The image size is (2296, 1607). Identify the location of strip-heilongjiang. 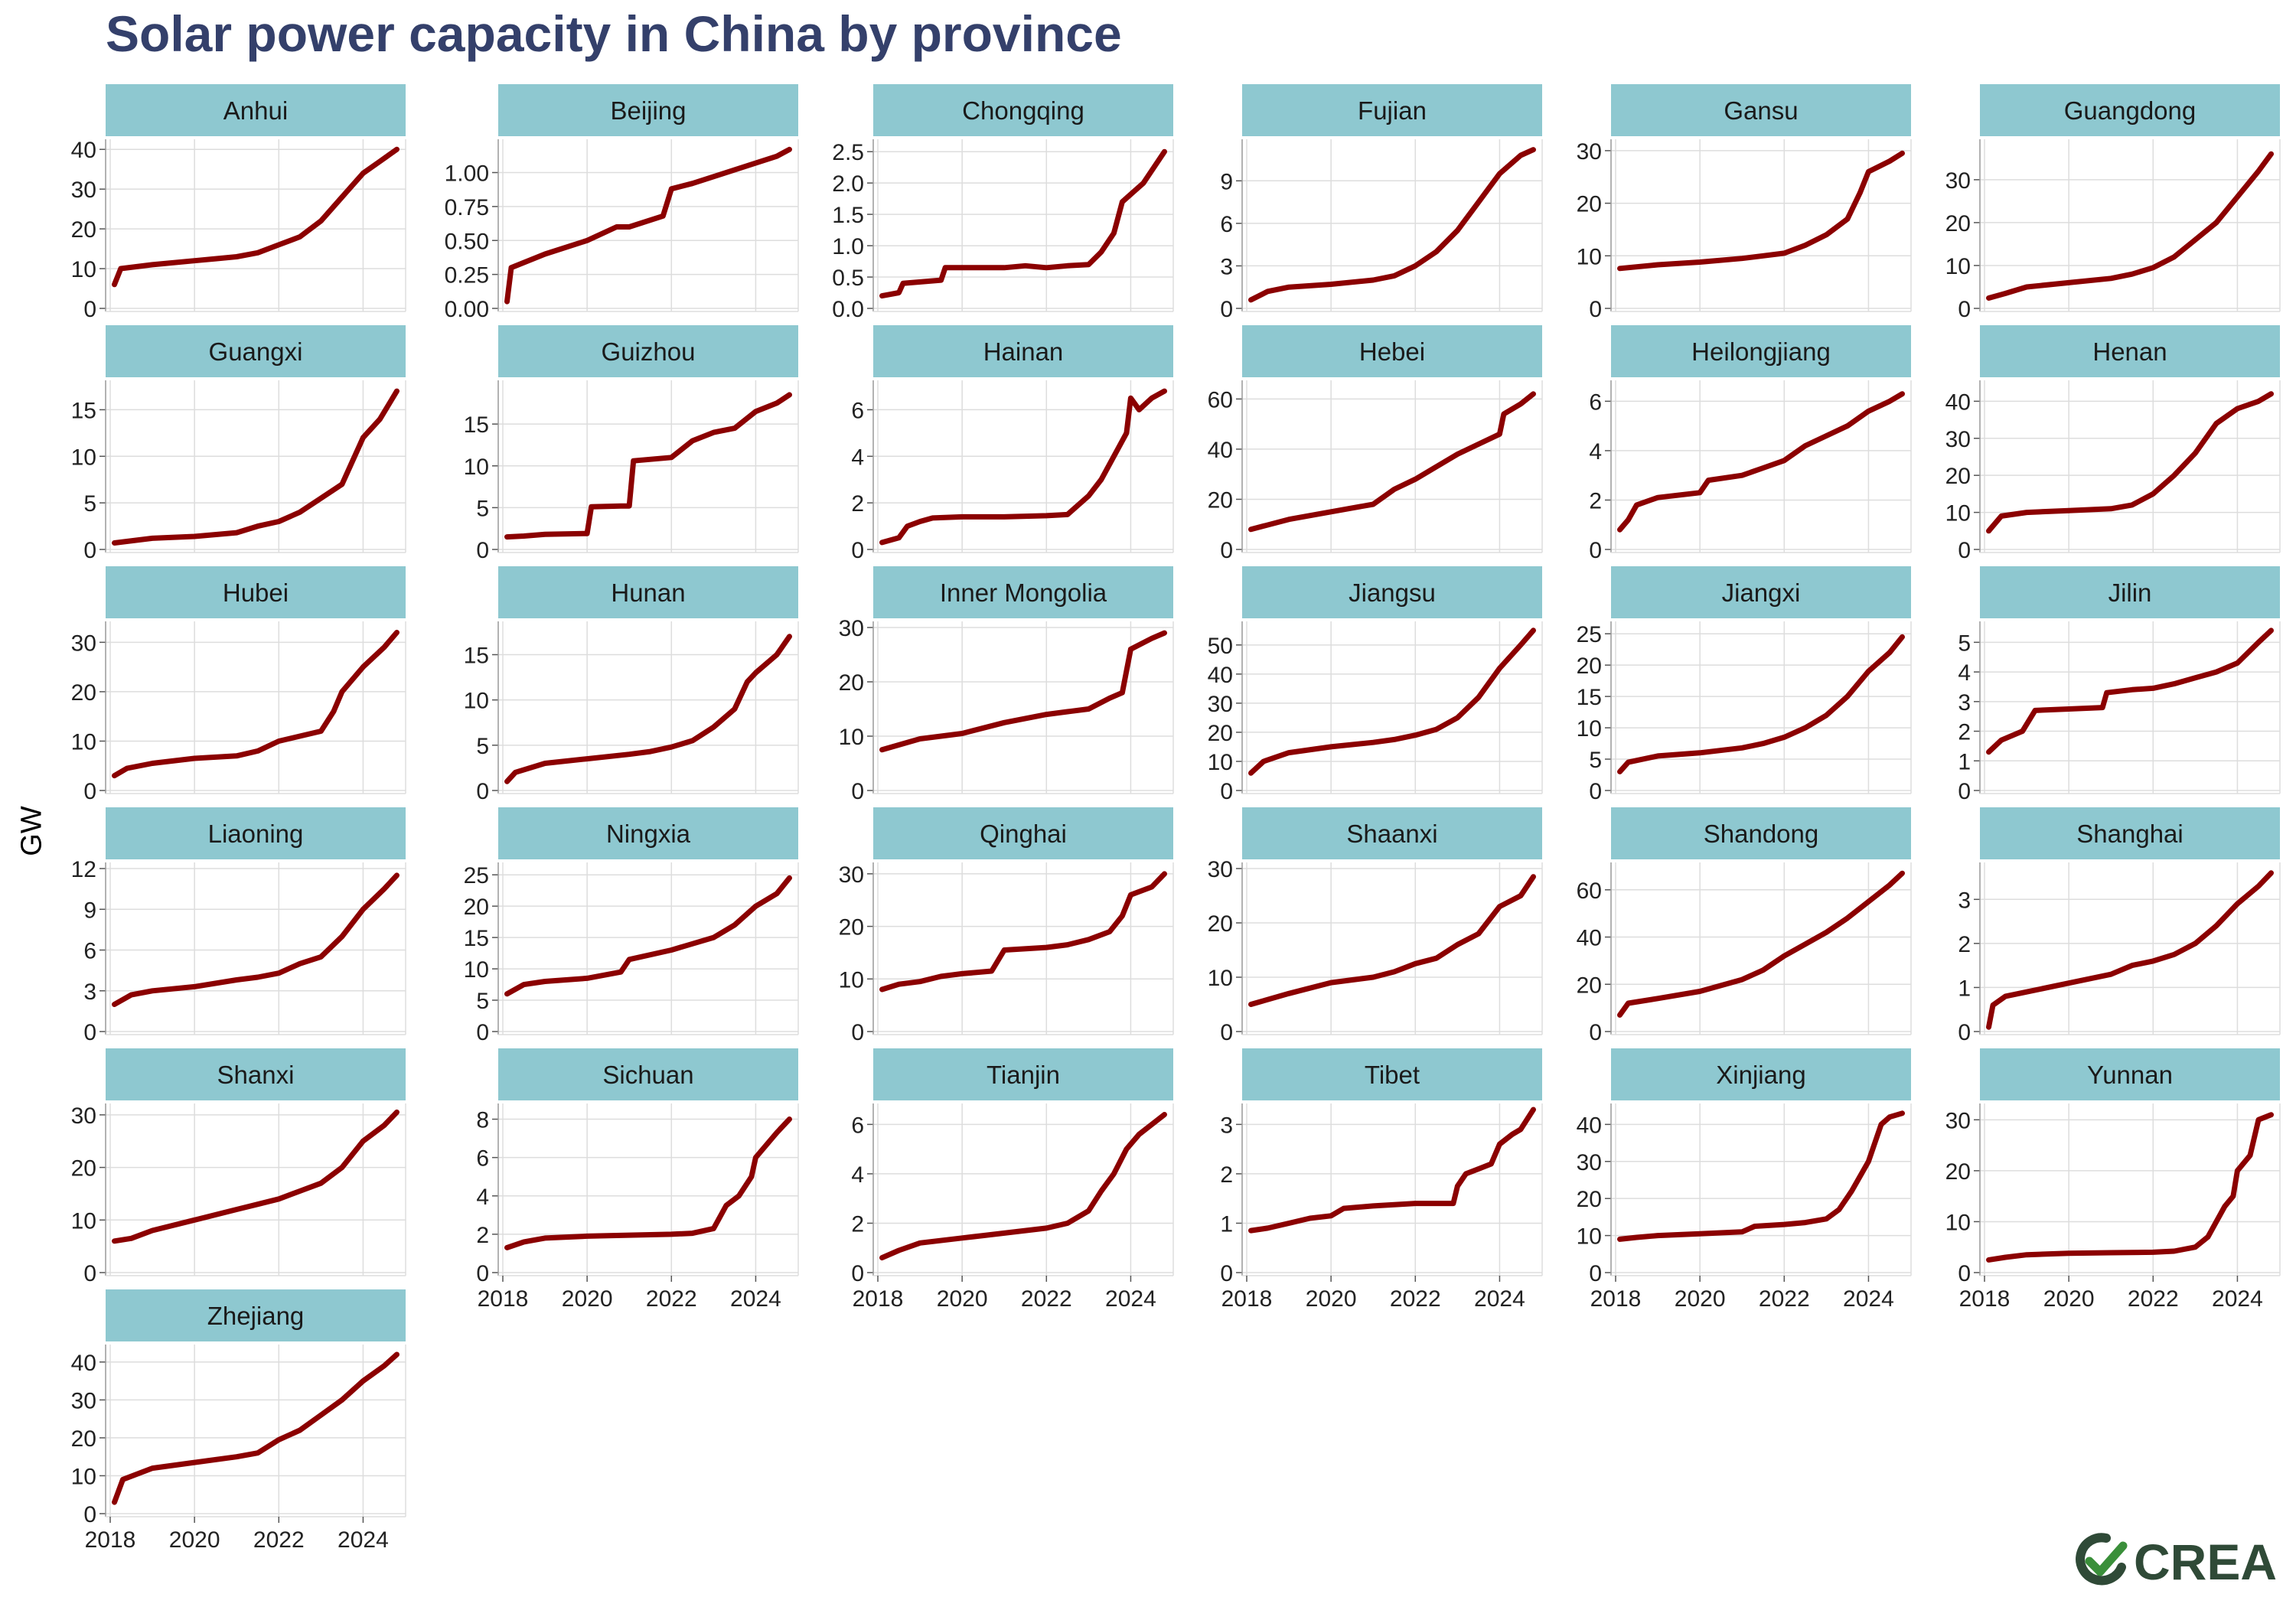
(1761, 351).